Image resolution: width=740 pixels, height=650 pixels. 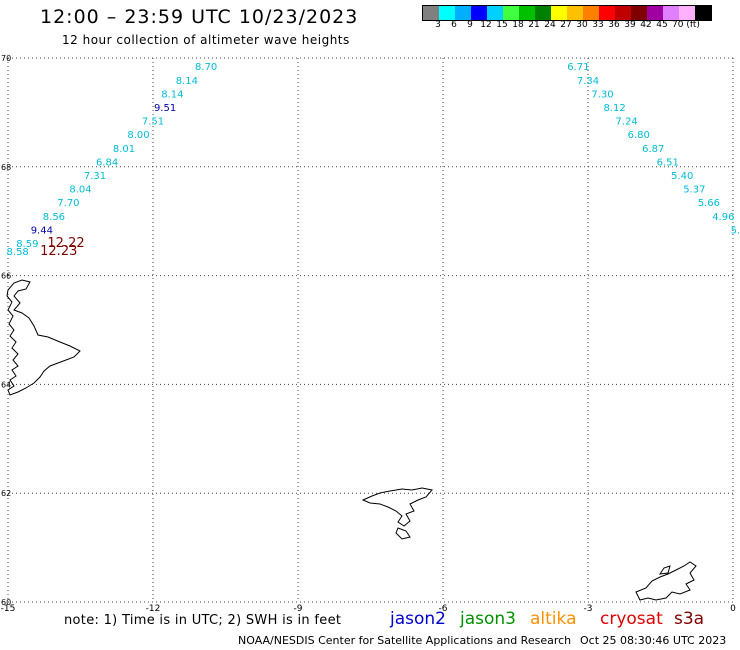 What do you see at coordinates (6, 493) in the screenshot?
I see `y-tick-label: 62` at bounding box center [6, 493].